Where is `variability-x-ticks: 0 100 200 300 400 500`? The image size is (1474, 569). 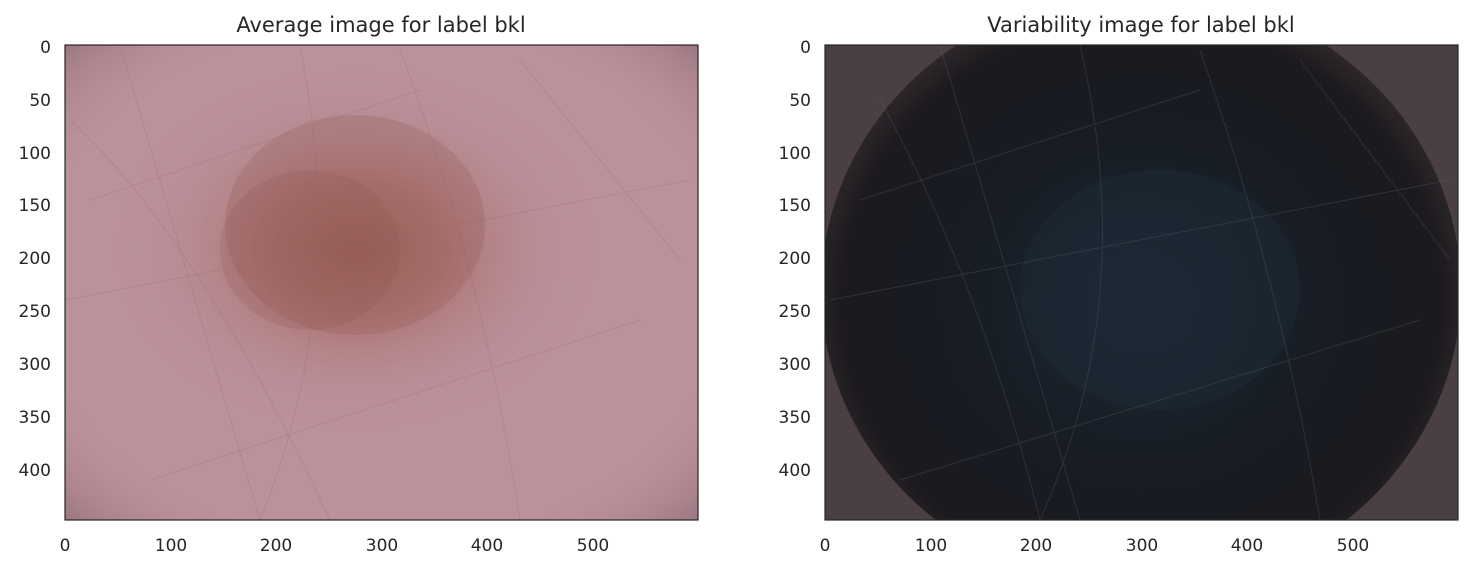 variability-x-ticks: 0 100 200 300 400 500 is located at coordinates (1095, 546).